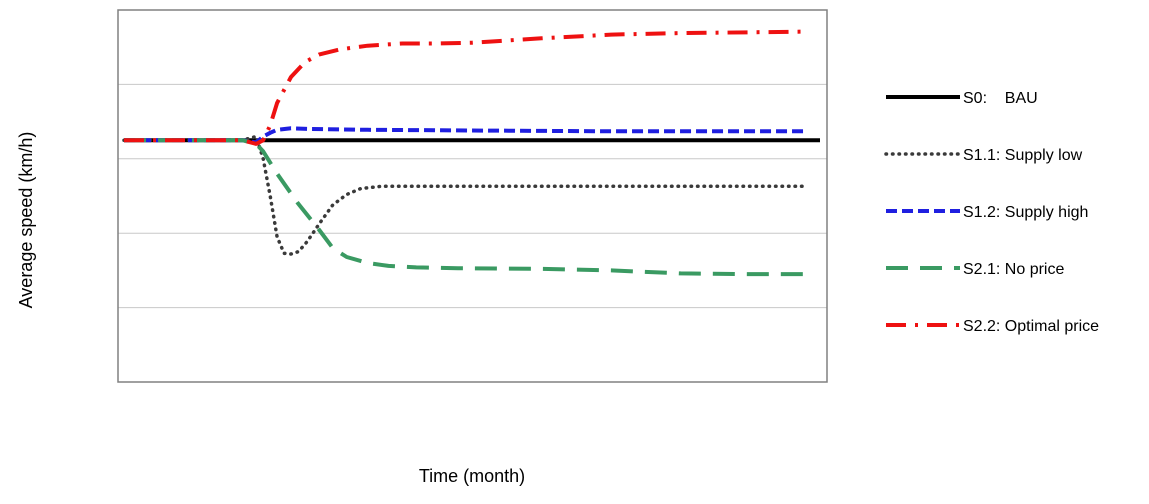 This screenshot has width=1149, height=504. Describe the element at coordinates (26, 220) in the screenshot. I see `y-axis-label: Average speed (km/h)` at that location.